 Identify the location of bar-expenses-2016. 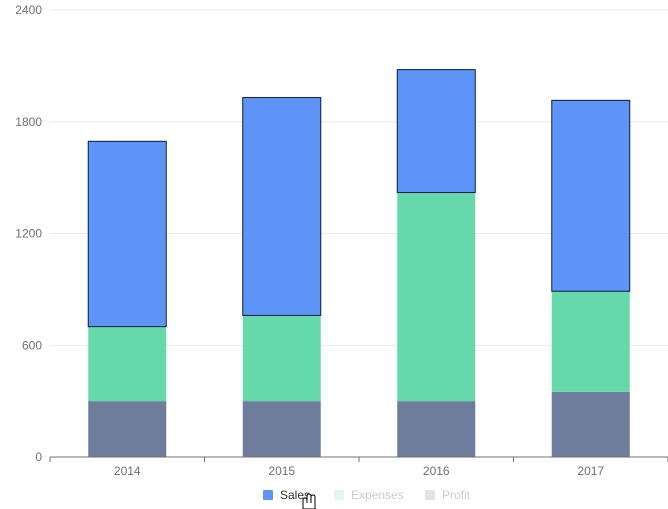
(436, 297).